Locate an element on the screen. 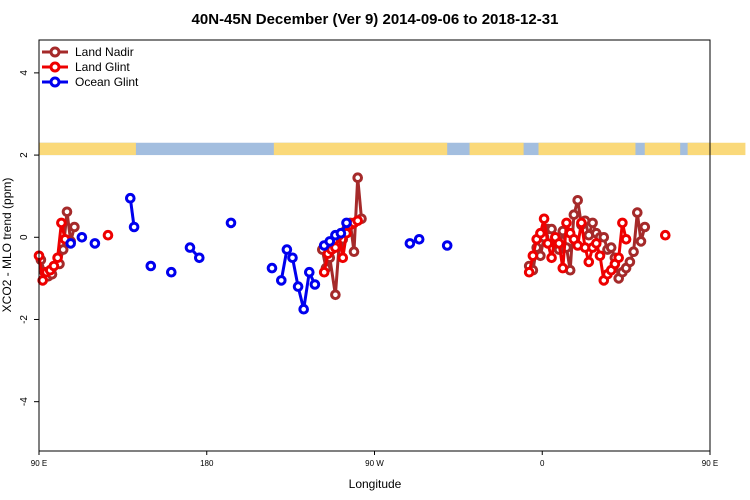 The width and height of the screenshot is (750, 500). legend-item-ocean-glint: Ocean Glint is located at coordinates (90, 82).